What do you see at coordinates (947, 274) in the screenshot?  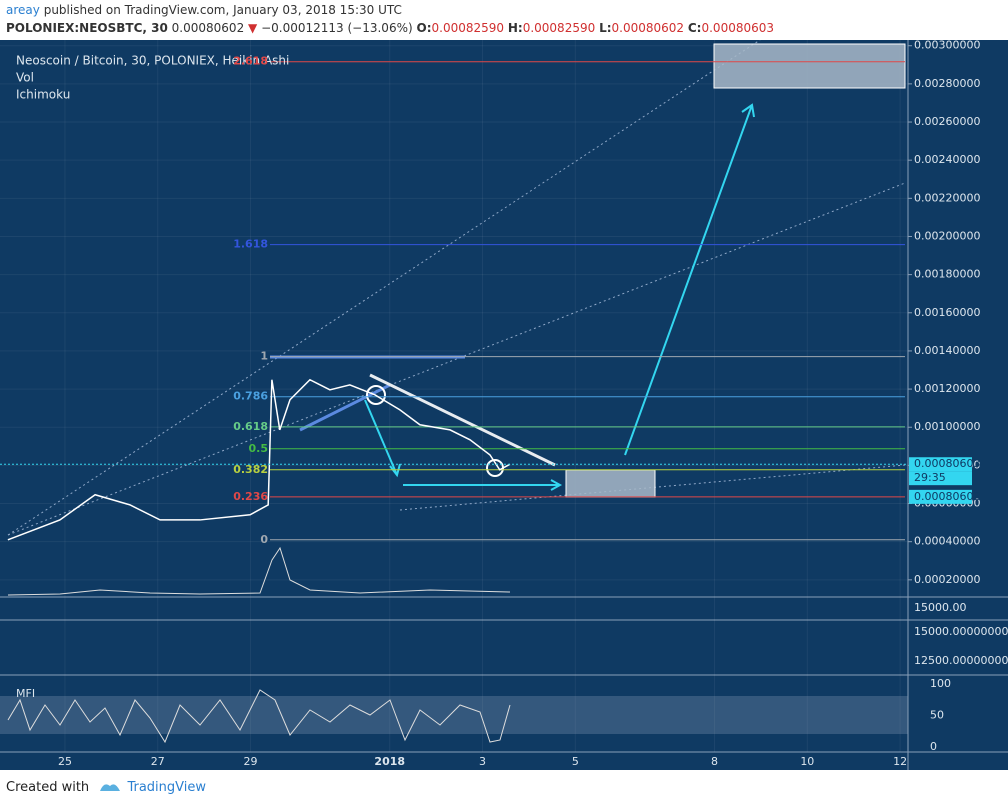 I see `y-tick-label: 0.00180000` at bounding box center [947, 274].